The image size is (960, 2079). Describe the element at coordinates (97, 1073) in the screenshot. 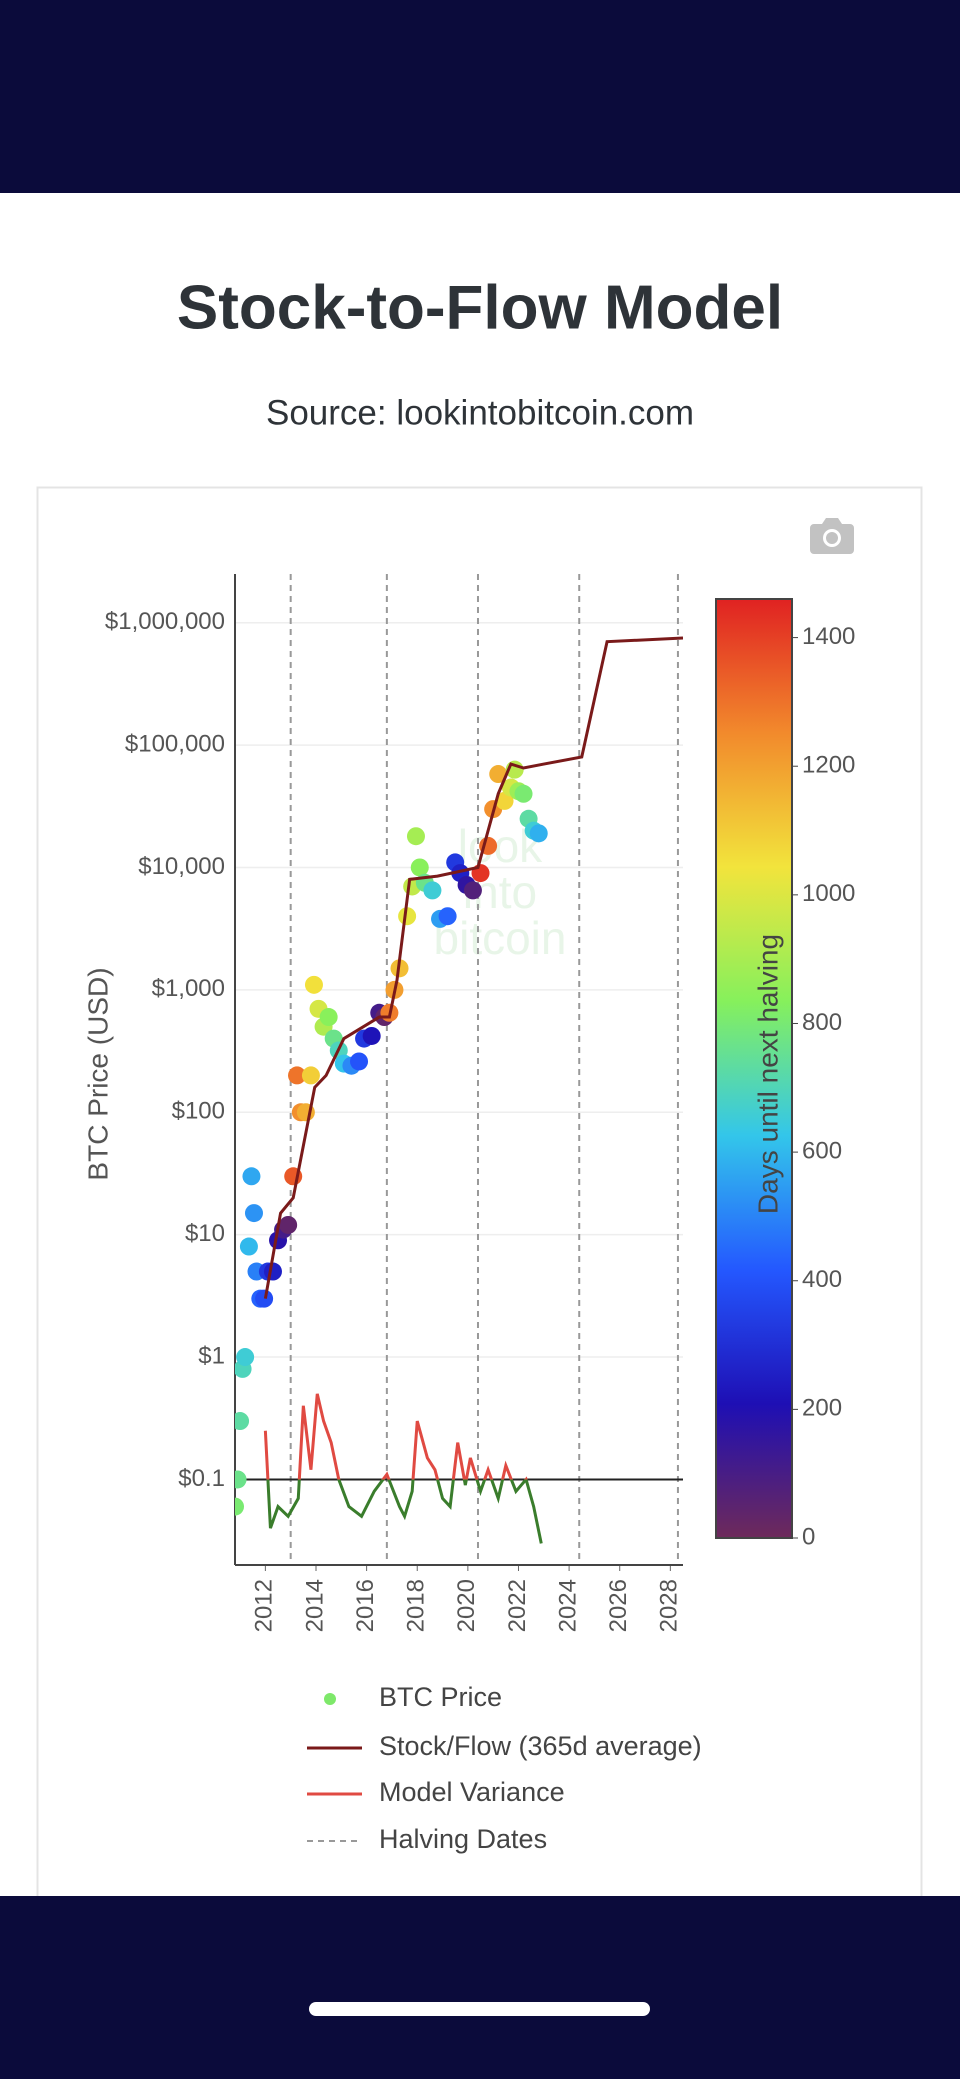

I see `y-axis-title: BTC Price (USD)` at that location.